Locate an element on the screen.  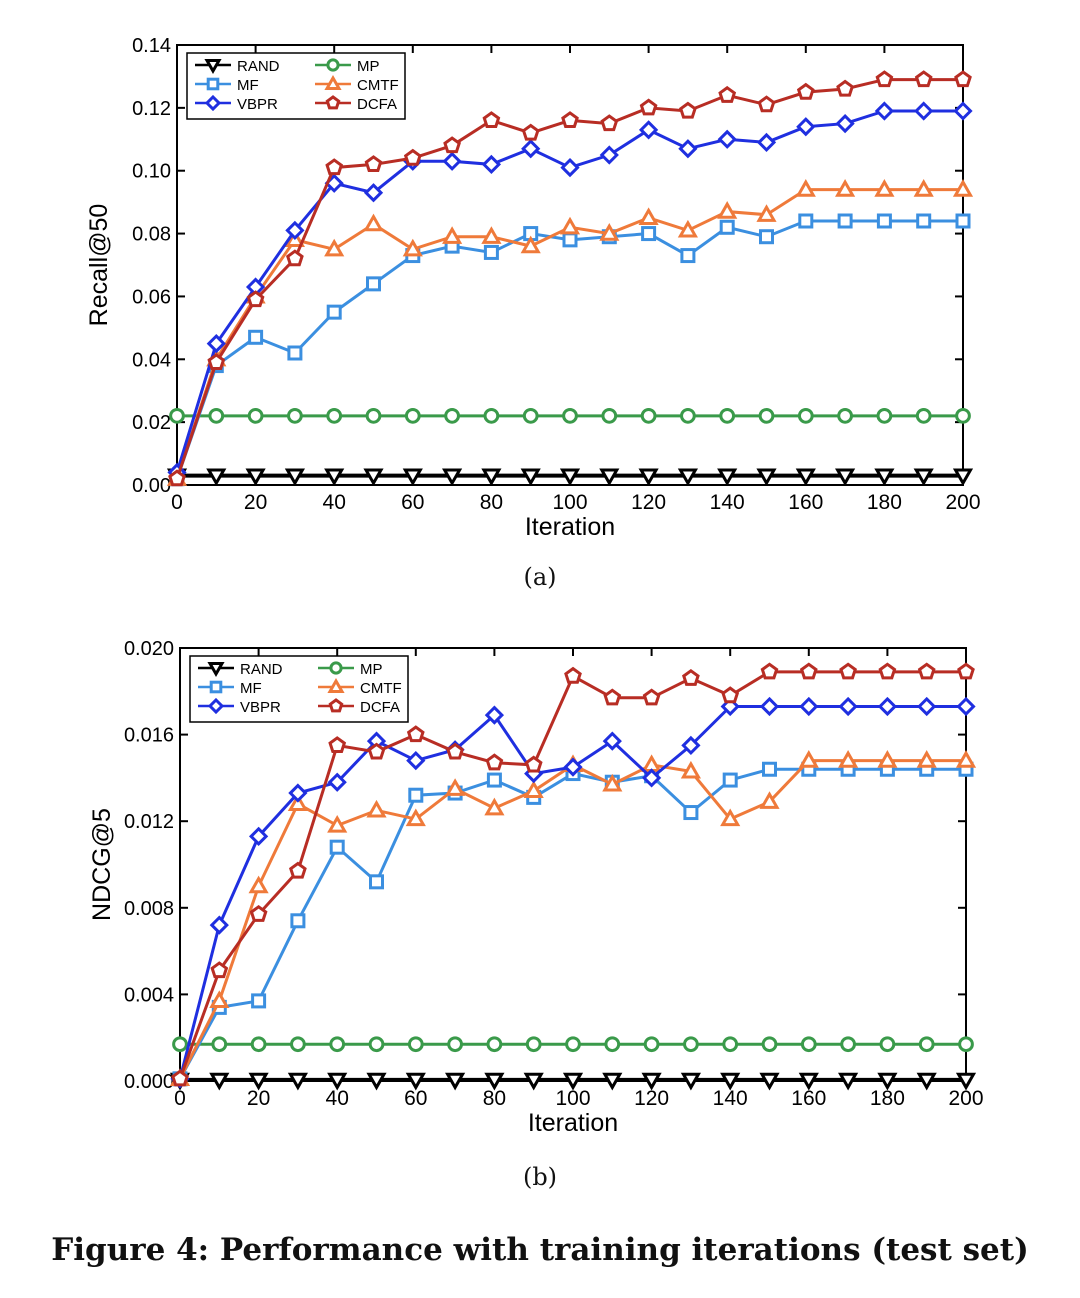
p1-legend-label-dcfa: DCFA is located at coordinates (380, 707).